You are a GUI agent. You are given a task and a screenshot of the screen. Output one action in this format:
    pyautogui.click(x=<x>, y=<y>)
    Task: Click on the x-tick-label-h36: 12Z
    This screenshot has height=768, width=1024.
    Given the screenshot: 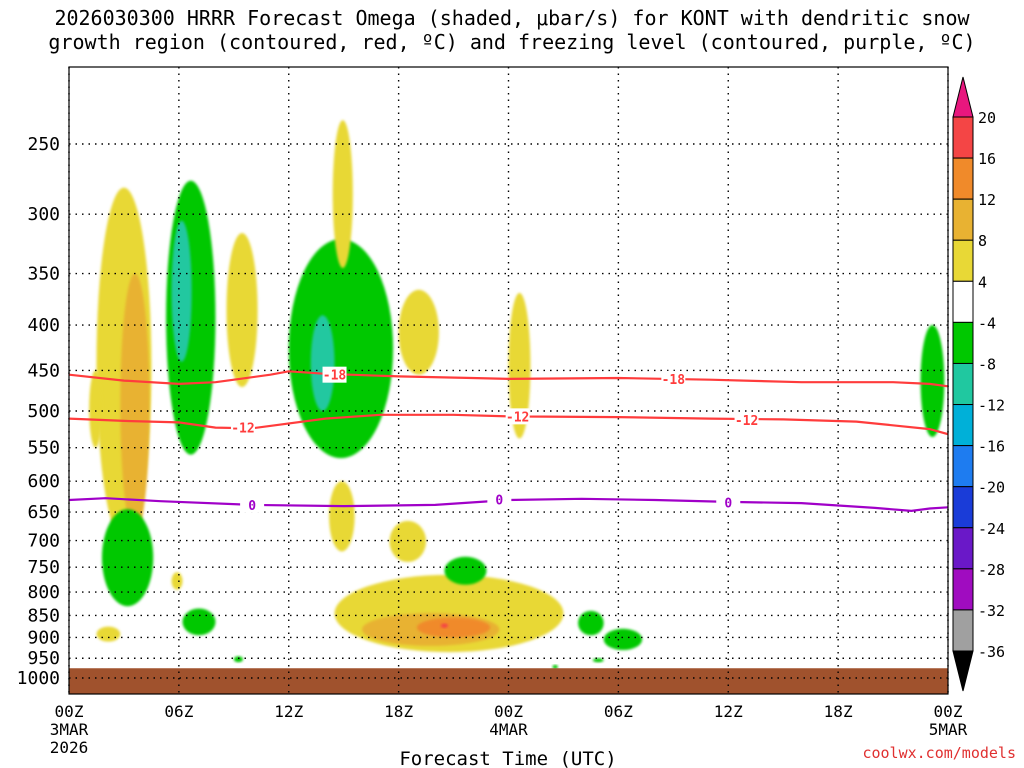 What is the action you would take?
    pyautogui.click(x=728, y=711)
    